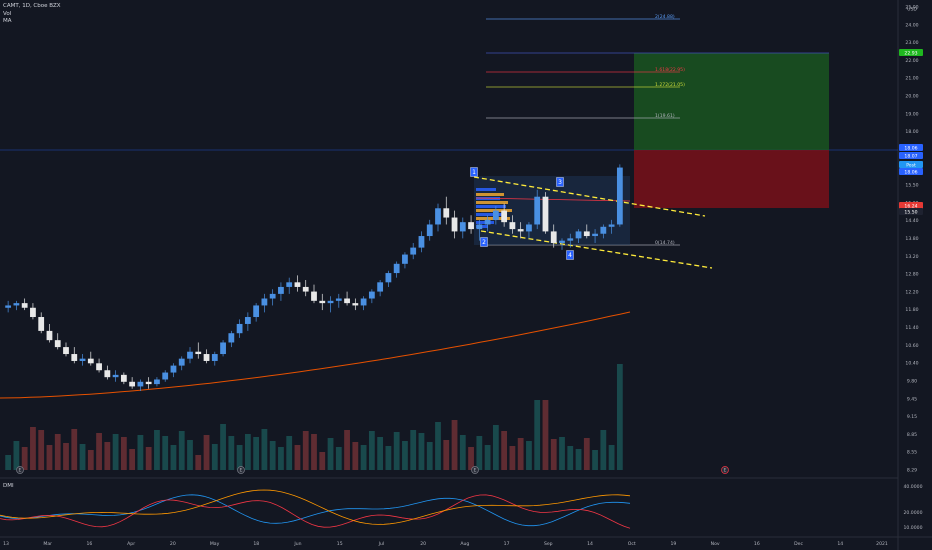 Image resolution: width=932 pixels, height=550 pixels. Describe the element at coordinates (911, 97) in the screenshot. I see `price-axis-label: 20.00` at that location.